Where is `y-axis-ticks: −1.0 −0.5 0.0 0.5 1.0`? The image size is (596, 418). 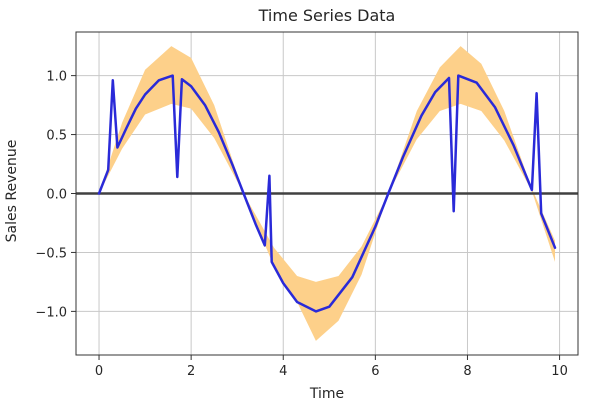 y-axis-ticks: −1.0 −0.5 0.0 0.5 1.0 is located at coordinates (55, 195).